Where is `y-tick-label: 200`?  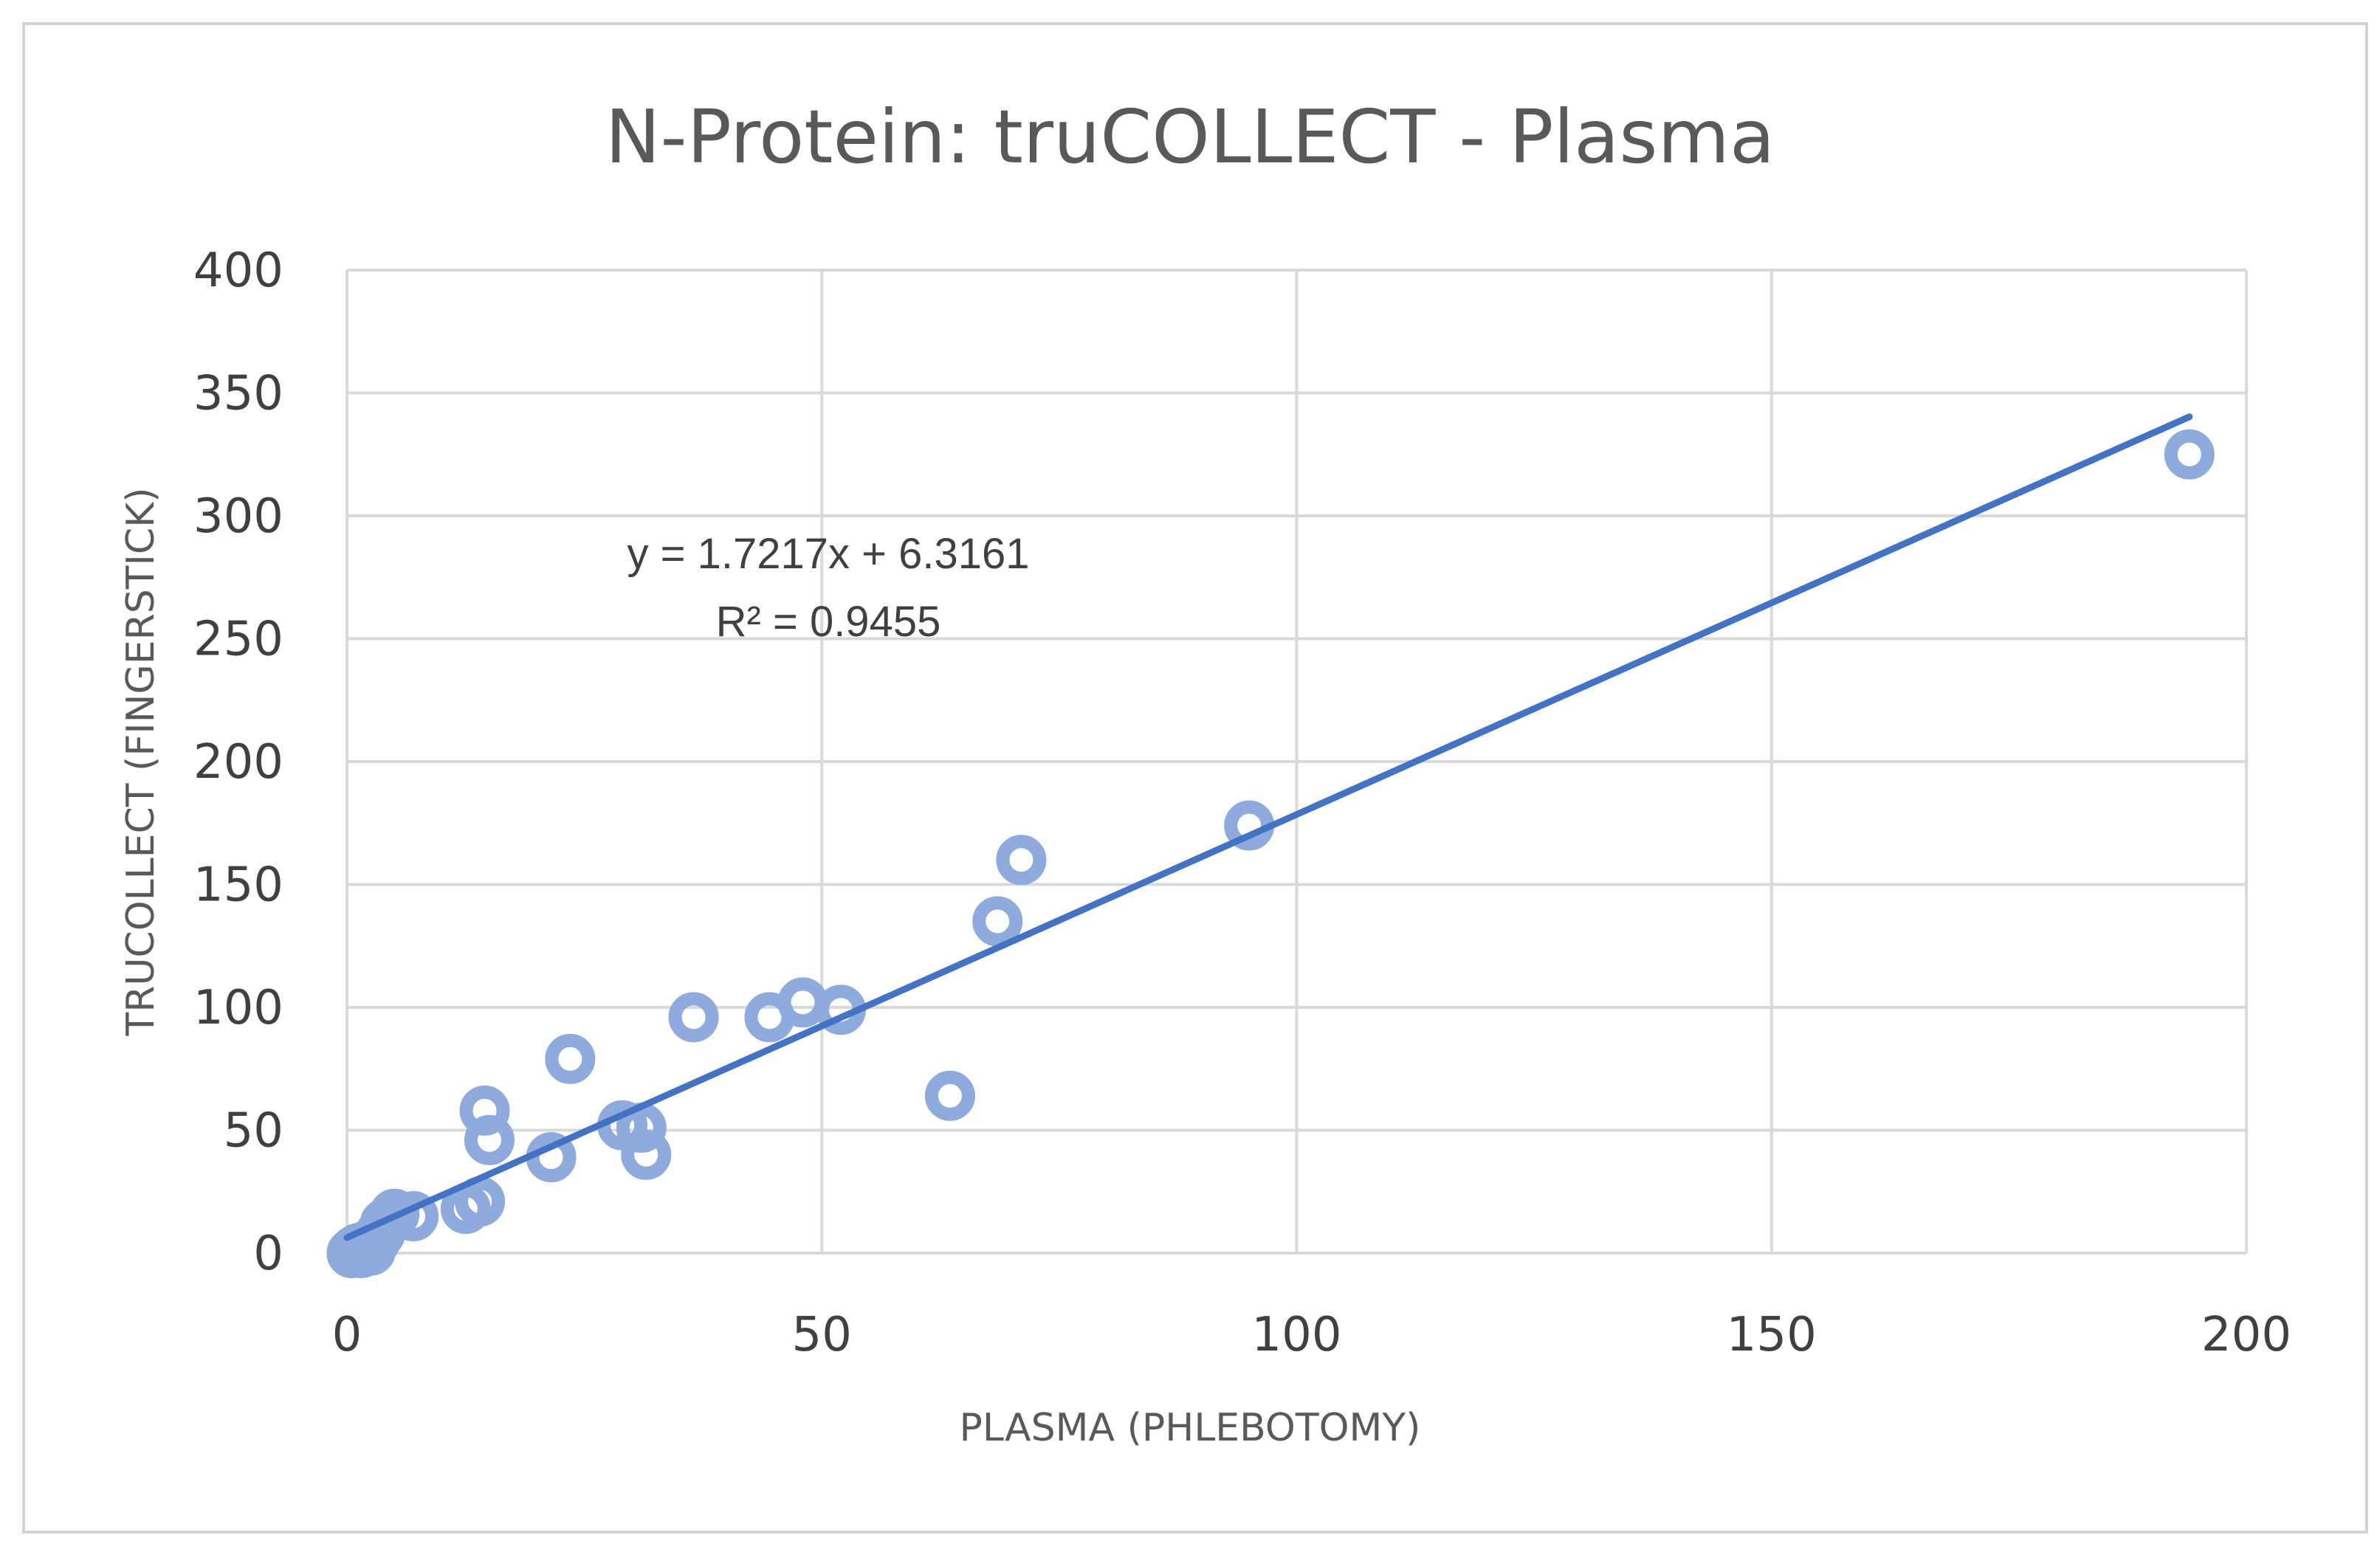 y-tick-label: 200 is located at coordinates (238, 762).